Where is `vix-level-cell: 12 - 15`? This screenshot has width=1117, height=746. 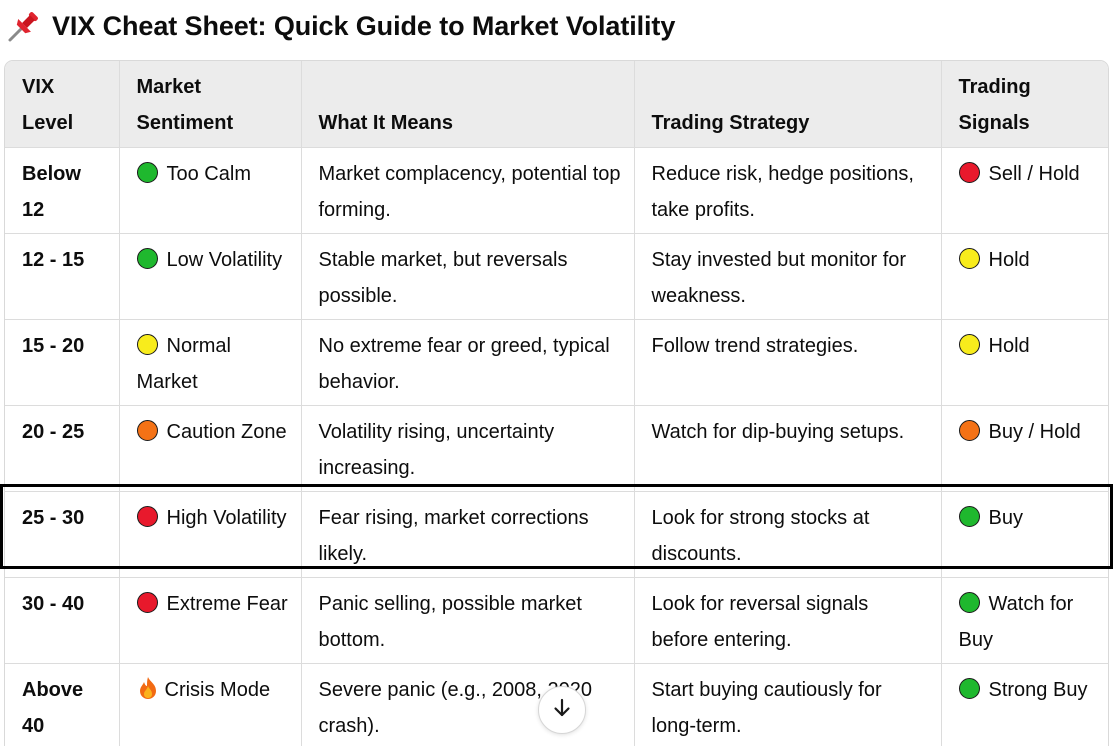 vix-level-cell: 12 - 15 is located at coordinates (62, 276).